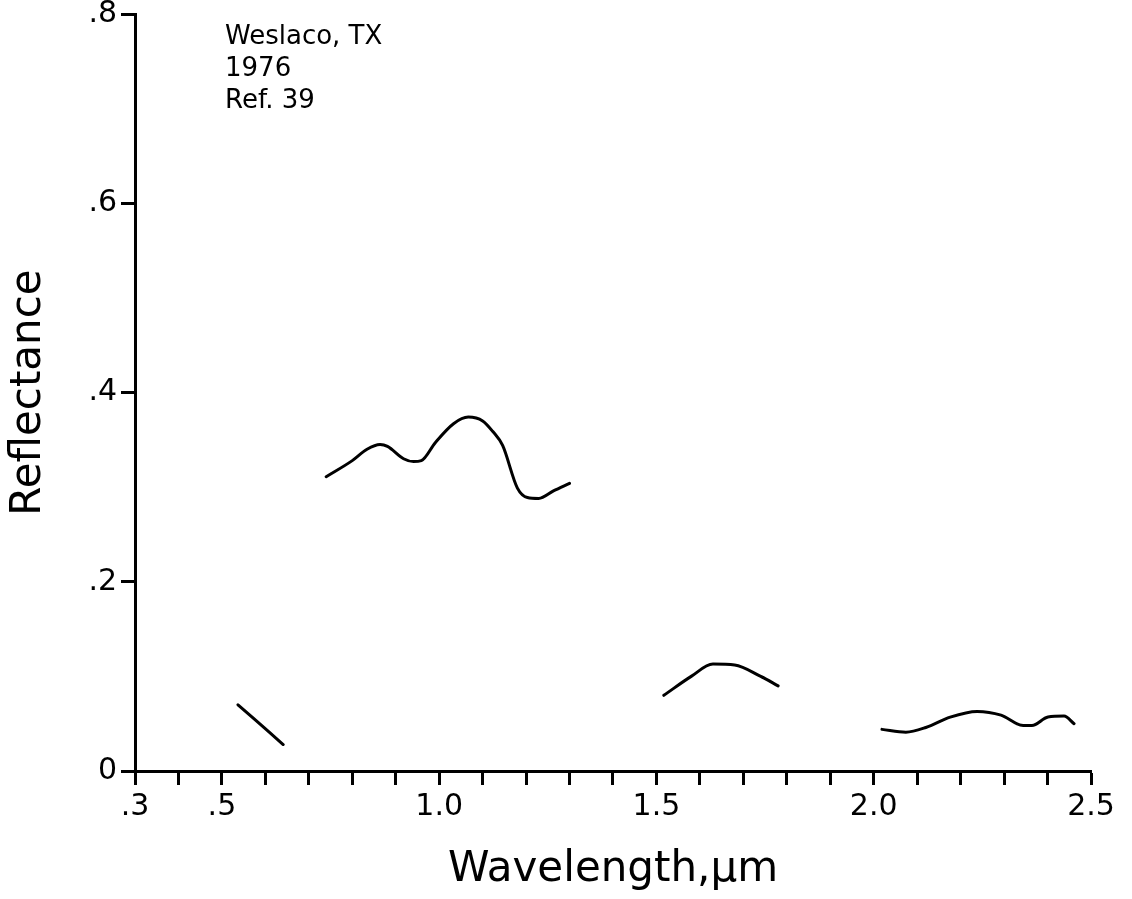 The image size is (1132, 899). Describe the element at coordinates (304, 34) in the screenshot. I see `annotation: Weslaco, TX` at that location.